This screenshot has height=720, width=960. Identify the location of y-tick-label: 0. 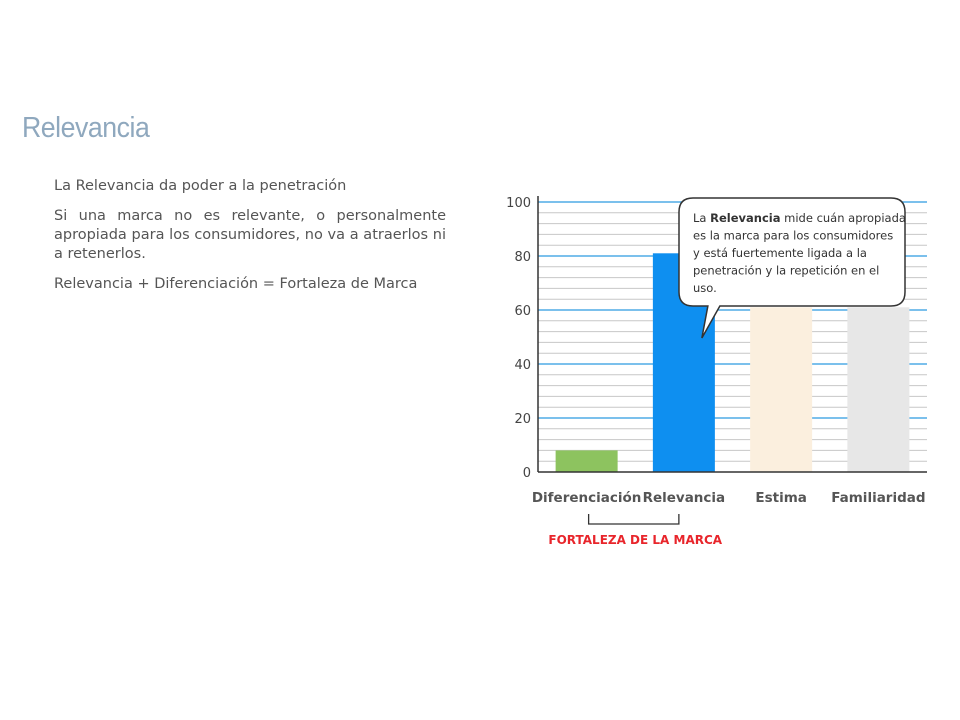
(527, 473).